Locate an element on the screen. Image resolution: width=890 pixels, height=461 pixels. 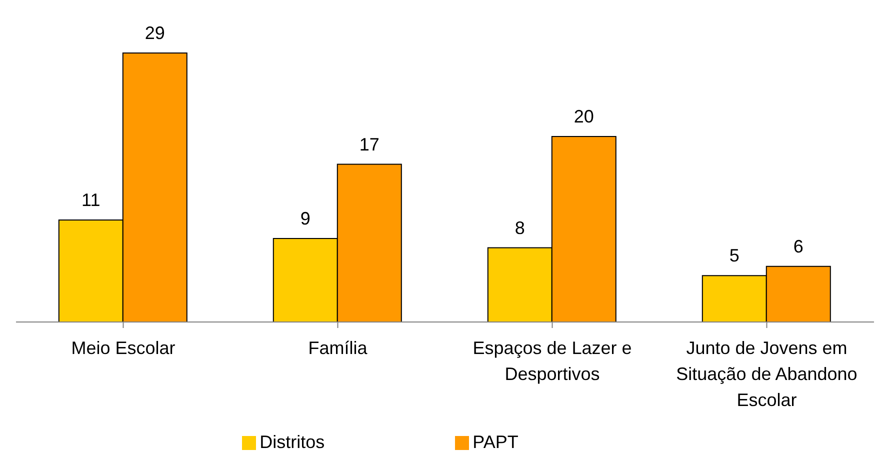
x-tick-label: Família is located at coordinates (338, 348).